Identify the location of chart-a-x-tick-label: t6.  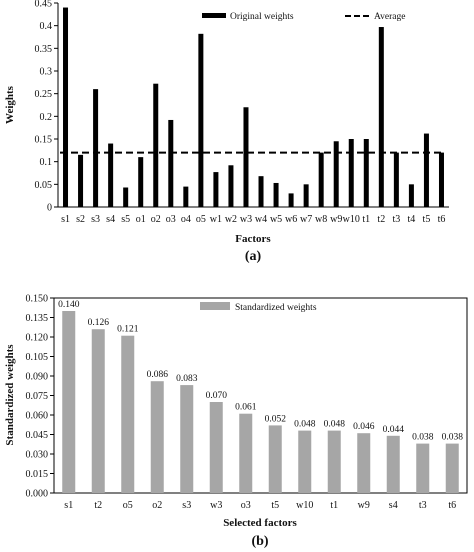
(442, 219).